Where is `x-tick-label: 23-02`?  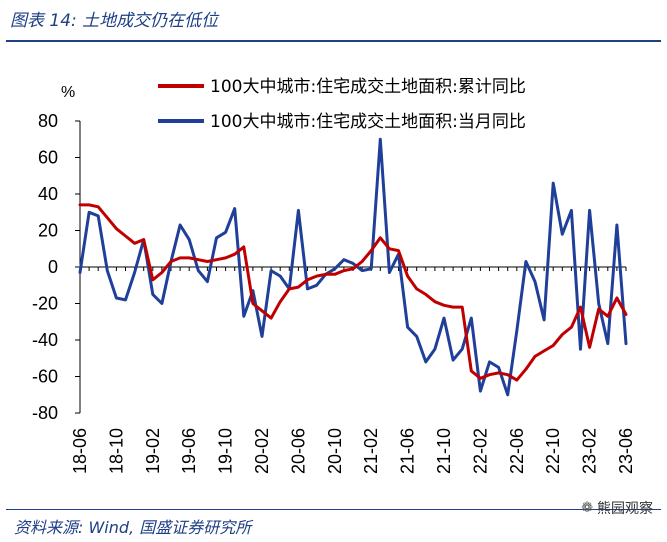
x-tick-label: 23-02 is located at coordinates (590, 451).